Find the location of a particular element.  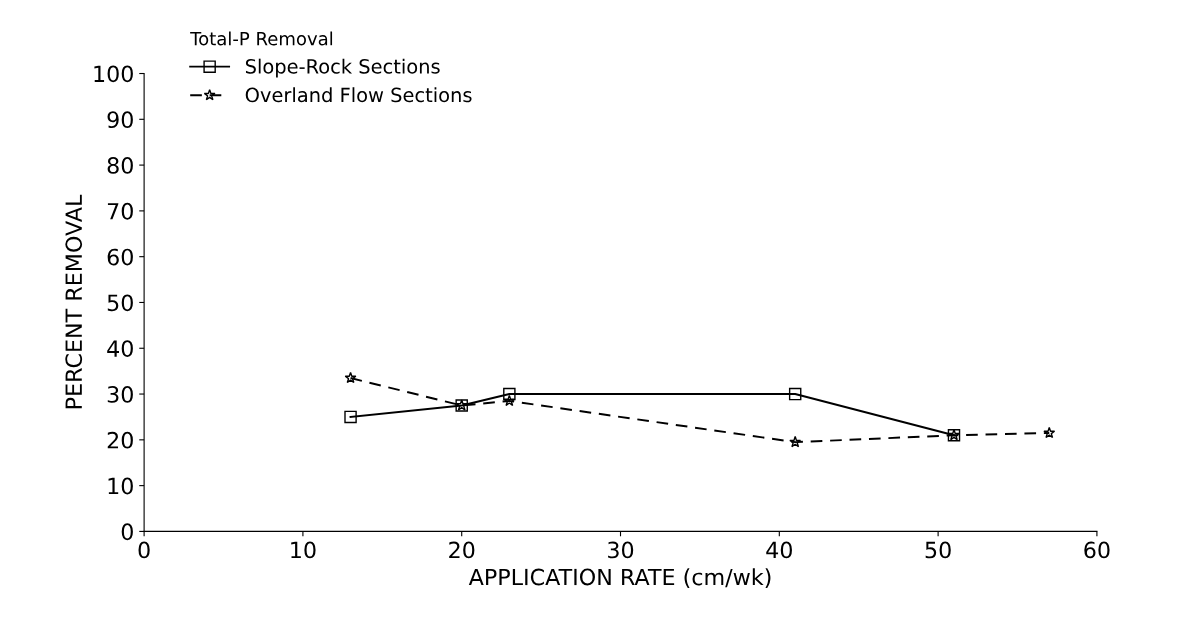

y-tick-label: 70 is located at coordinates (120, 211).